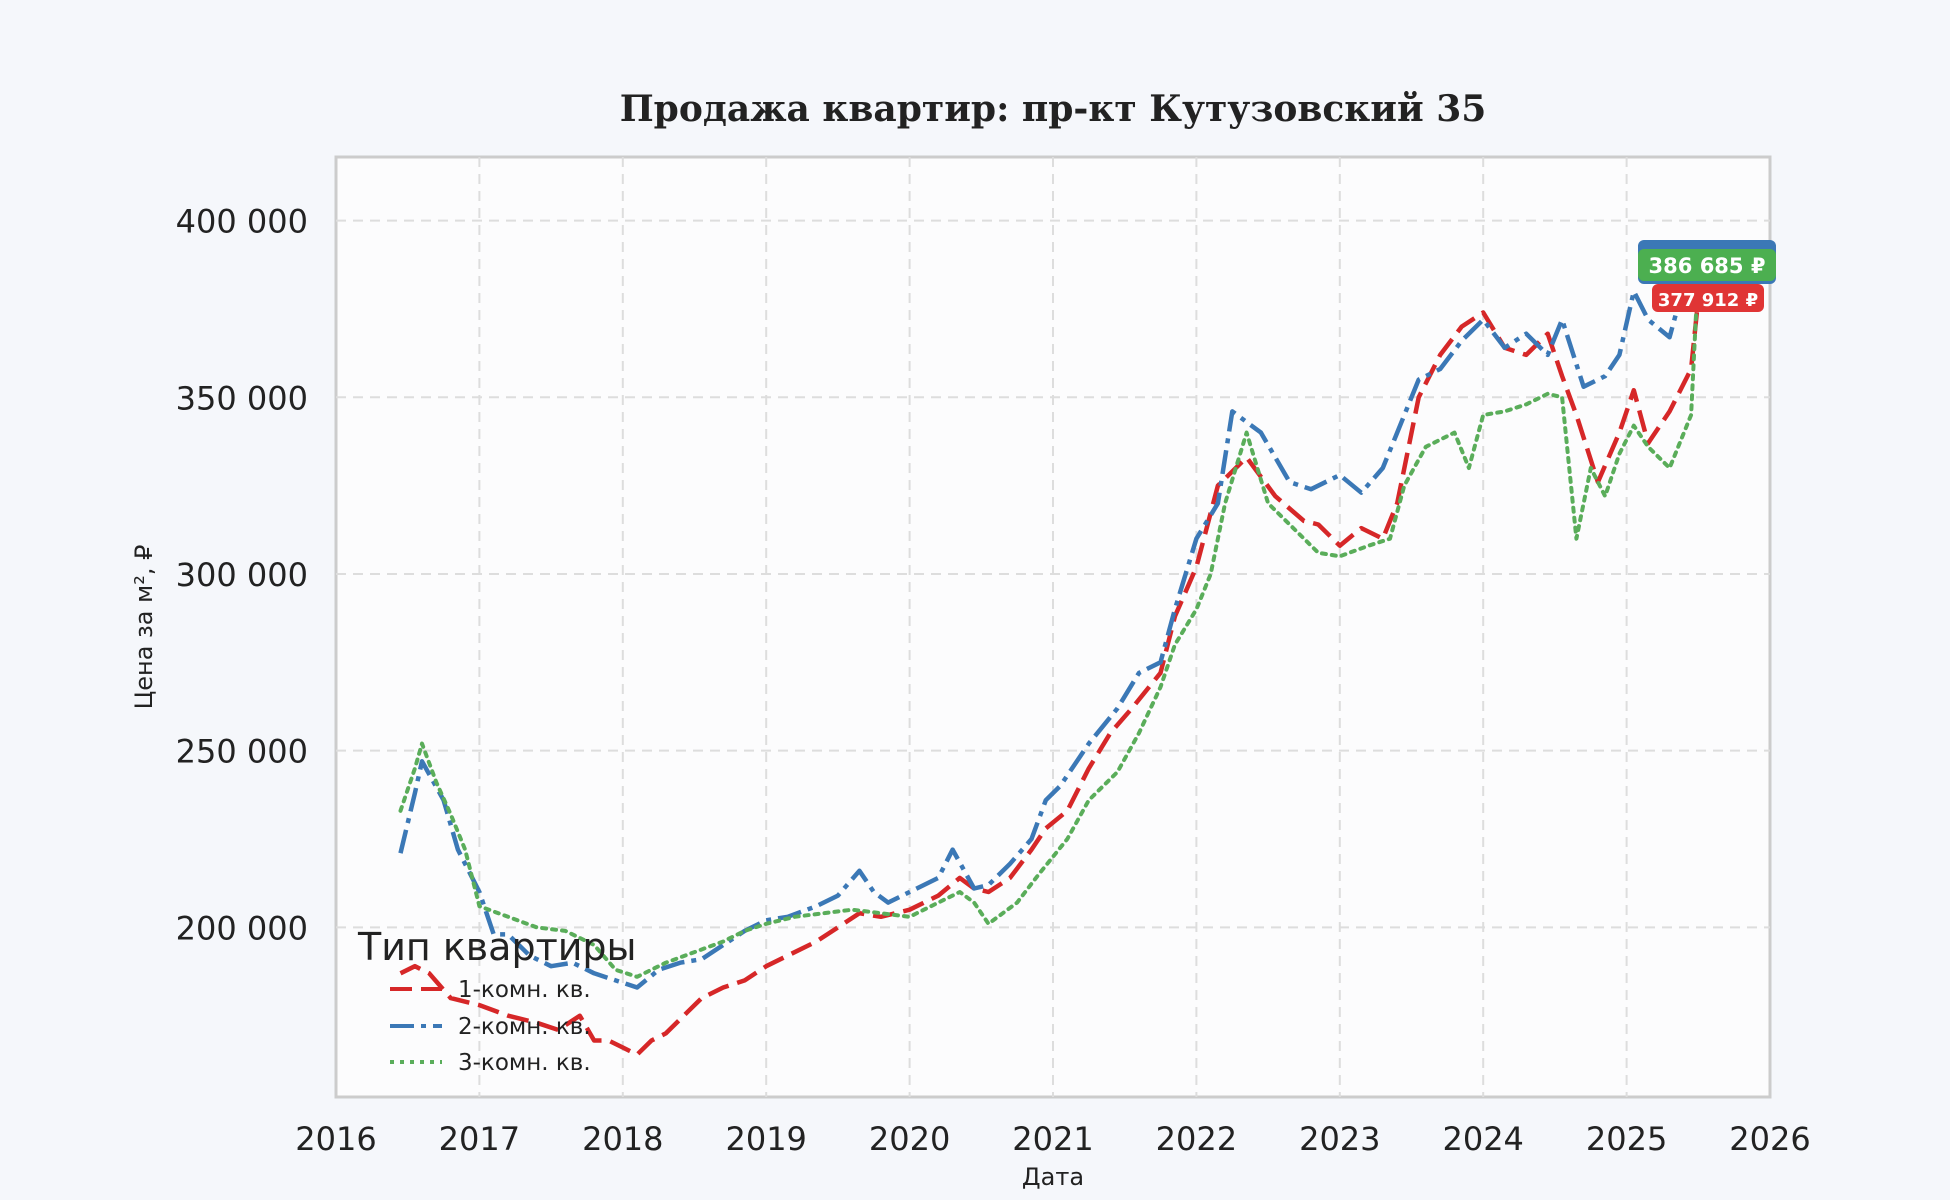 This screenshot has width=1950, height=1200. I want to click on legend-label-1k: 1-комн. кв., so click(524, 990).